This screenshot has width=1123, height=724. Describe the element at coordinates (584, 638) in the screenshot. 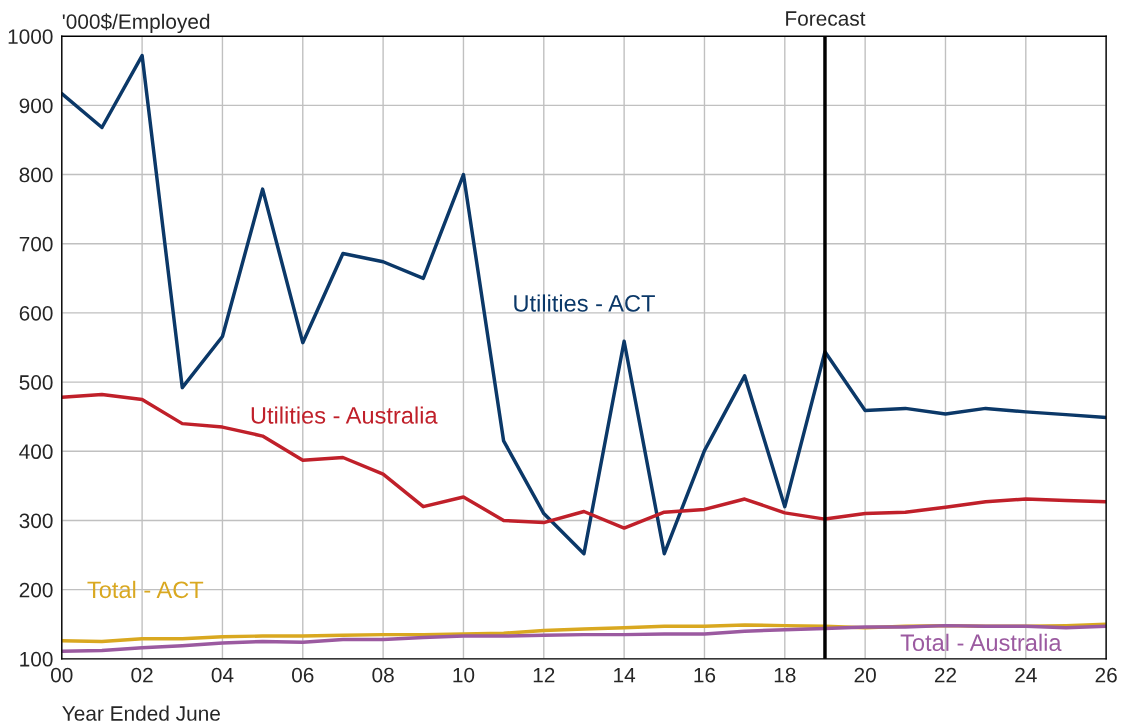

I see `line-series` at that location.